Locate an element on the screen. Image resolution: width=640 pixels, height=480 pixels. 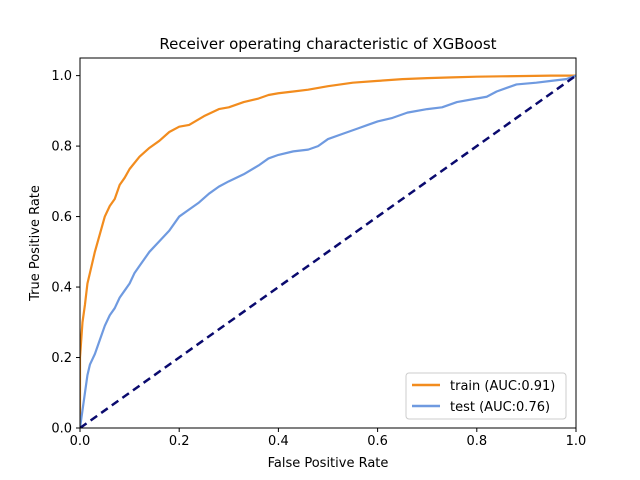
y-tick-label: 1.0 is located at coordinates (61, 76).